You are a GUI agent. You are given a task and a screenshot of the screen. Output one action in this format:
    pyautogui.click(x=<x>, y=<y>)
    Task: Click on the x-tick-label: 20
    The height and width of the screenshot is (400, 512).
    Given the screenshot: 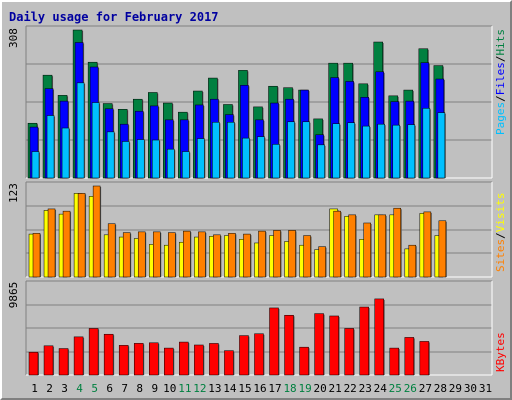 What is the action you would take?
    pyautogui.click(x=320, y=388)
    